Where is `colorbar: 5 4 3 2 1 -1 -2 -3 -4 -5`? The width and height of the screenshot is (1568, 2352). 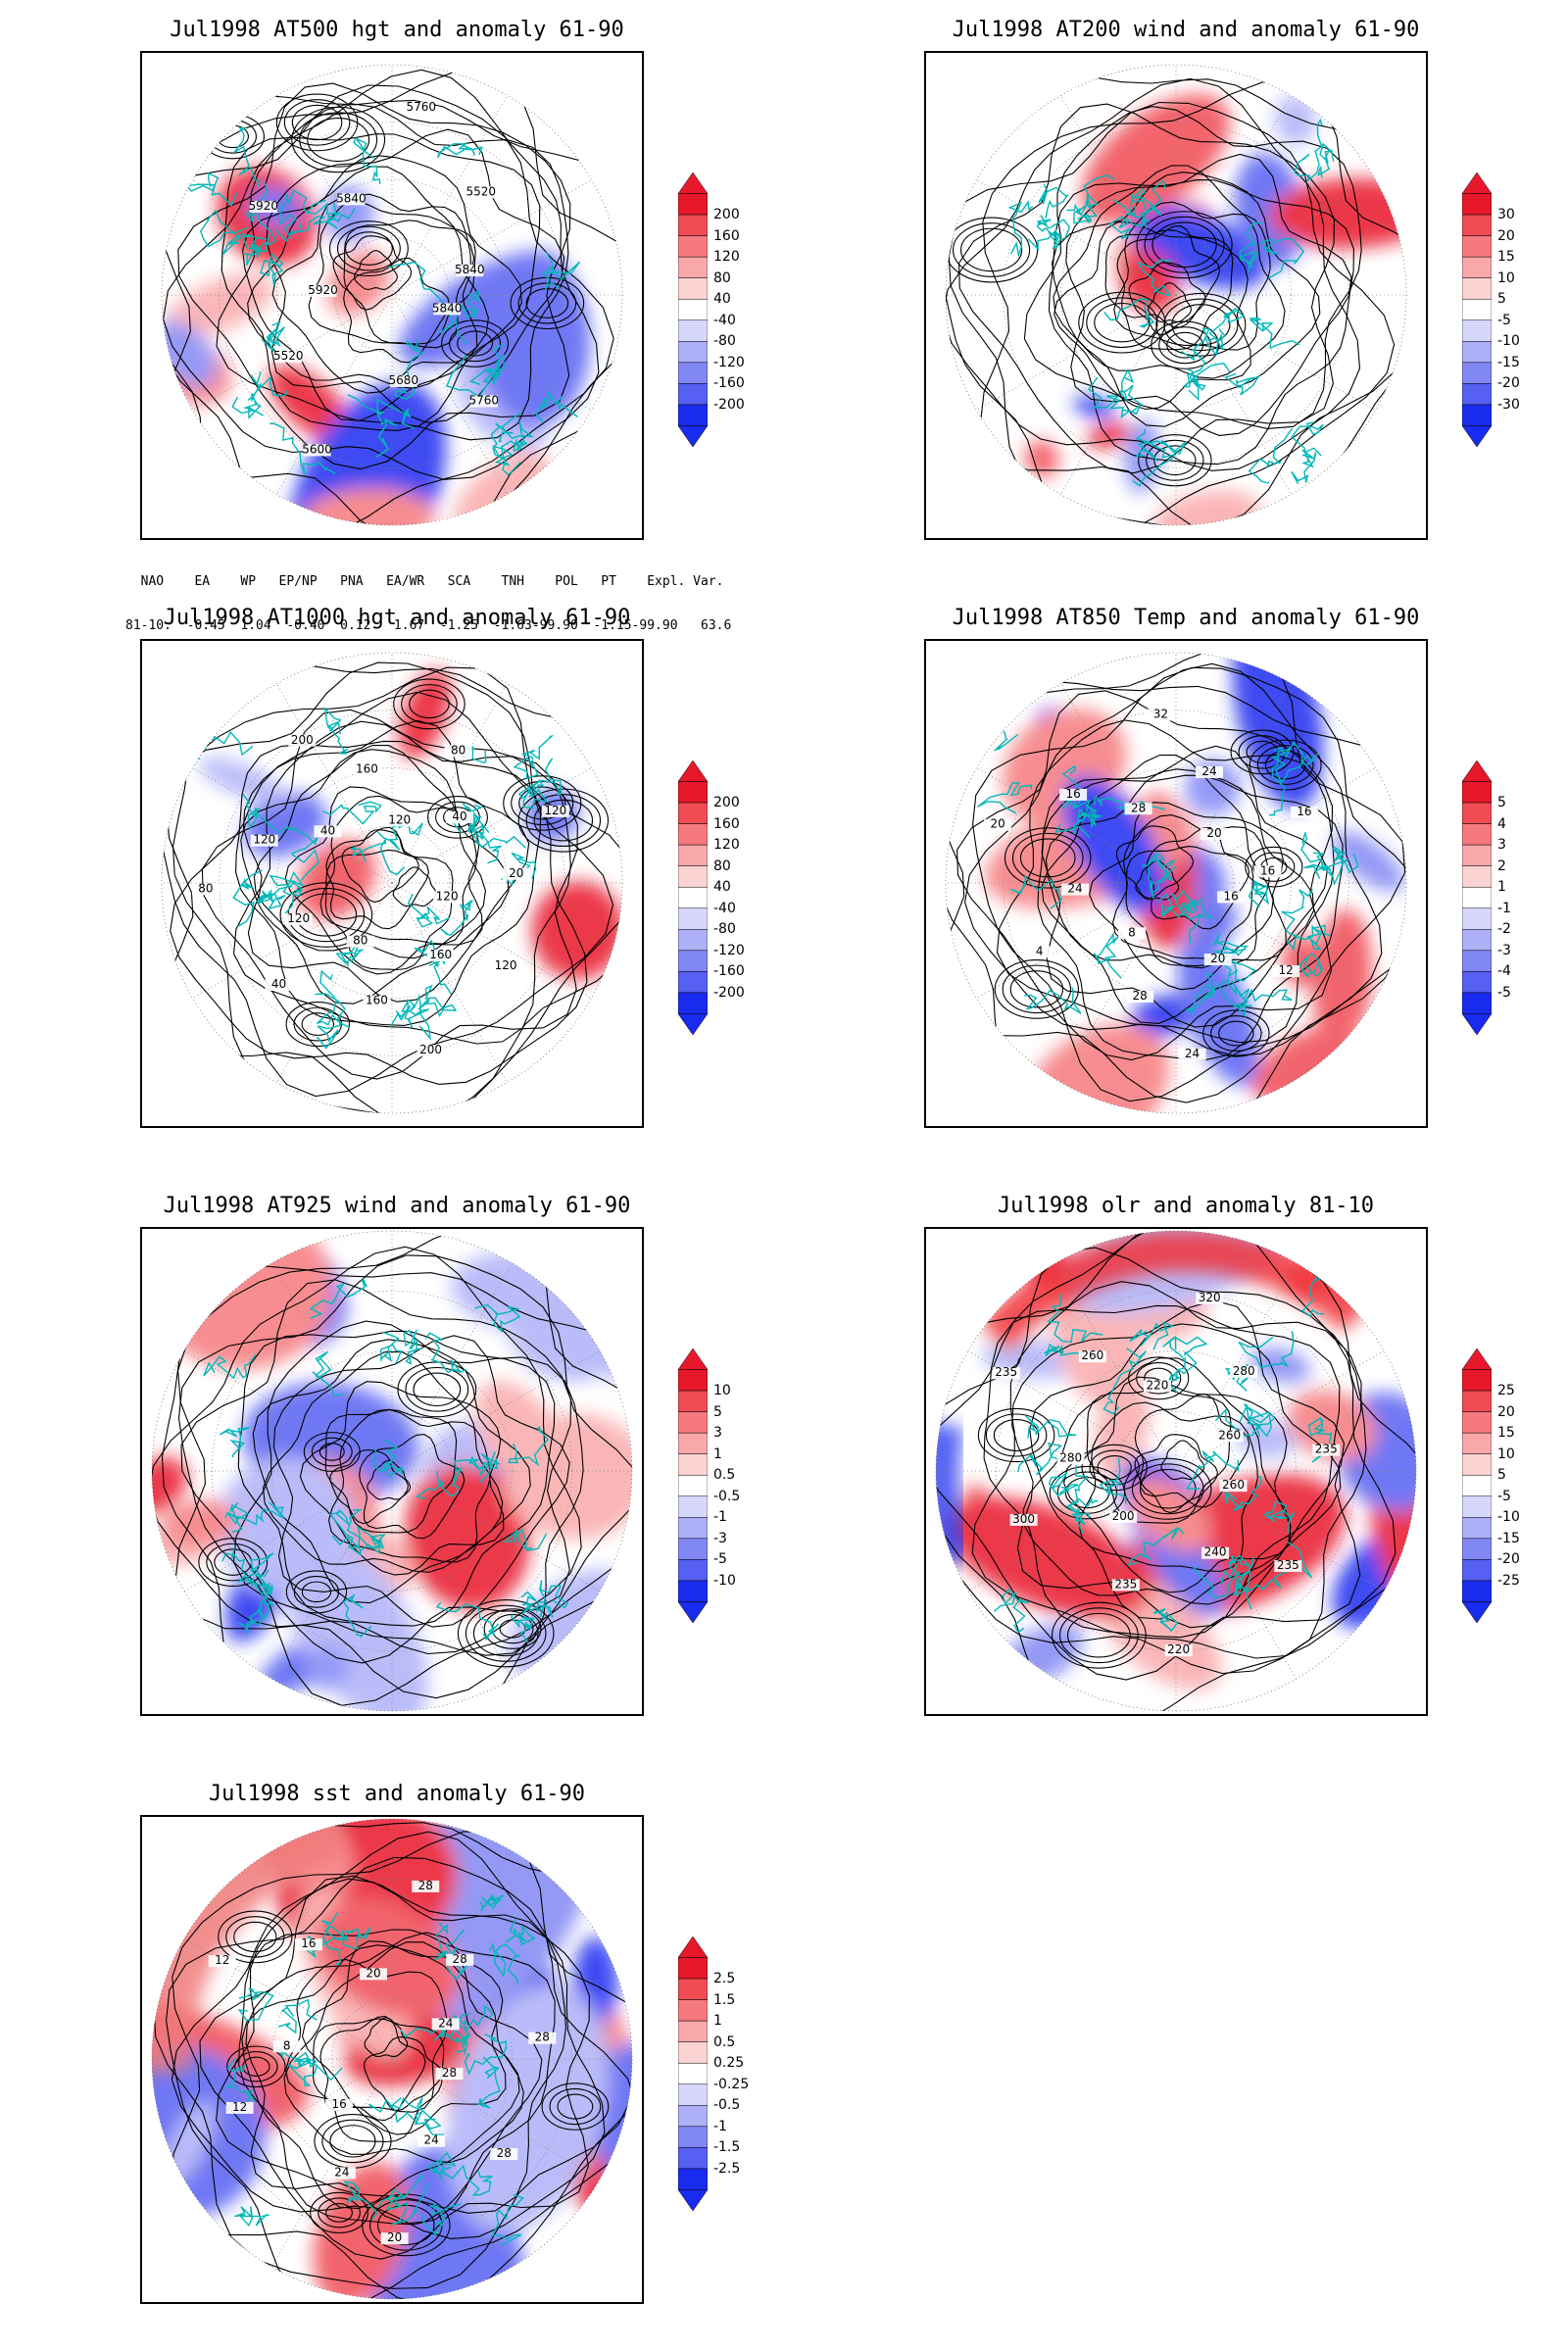 colorbar: 5 4 3 2 1 -1 -2 -3 -4 -5 is located at coordinates (1506, 897).